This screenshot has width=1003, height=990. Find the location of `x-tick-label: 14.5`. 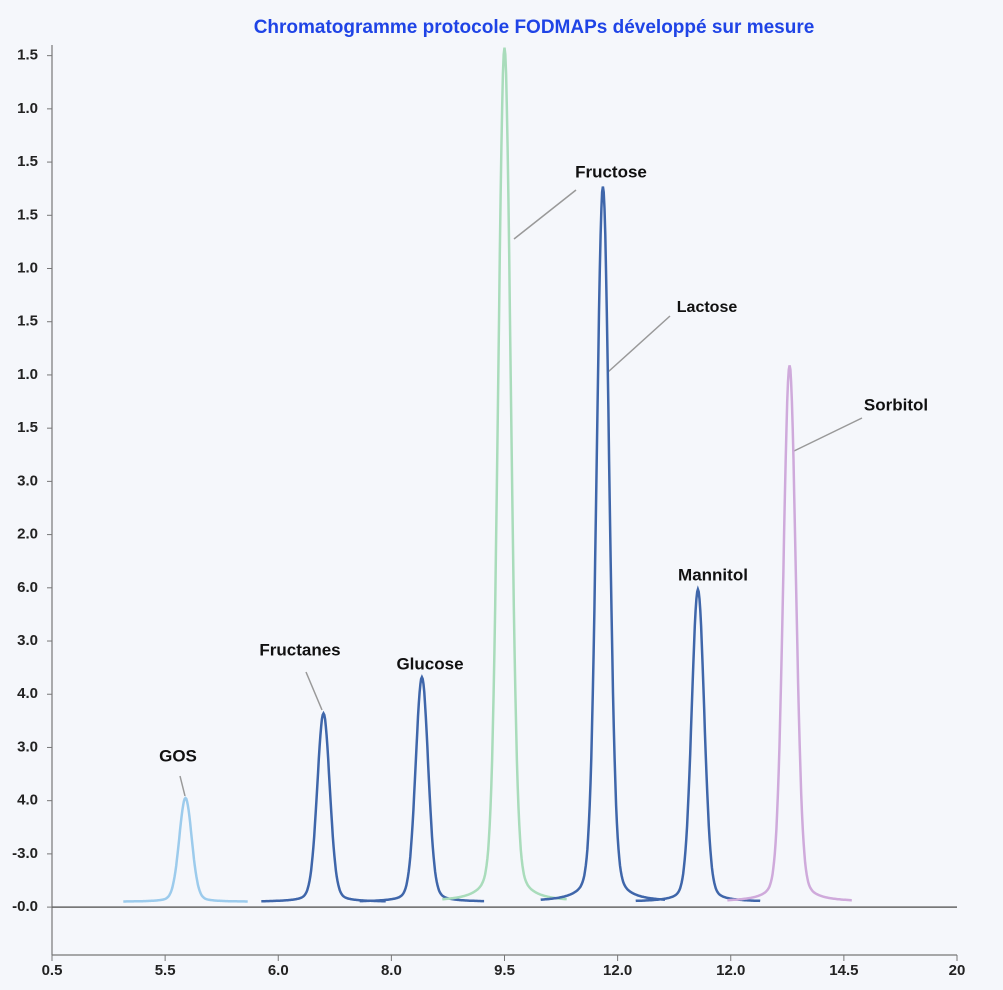

x-tick-label: 14.5 is located at coordinates (843, 970).